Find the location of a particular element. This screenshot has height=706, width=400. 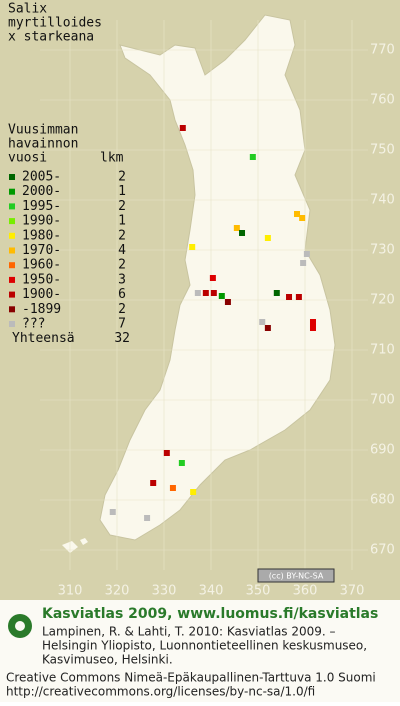

legend-label: 1970- is located at coordinates (41, 250).